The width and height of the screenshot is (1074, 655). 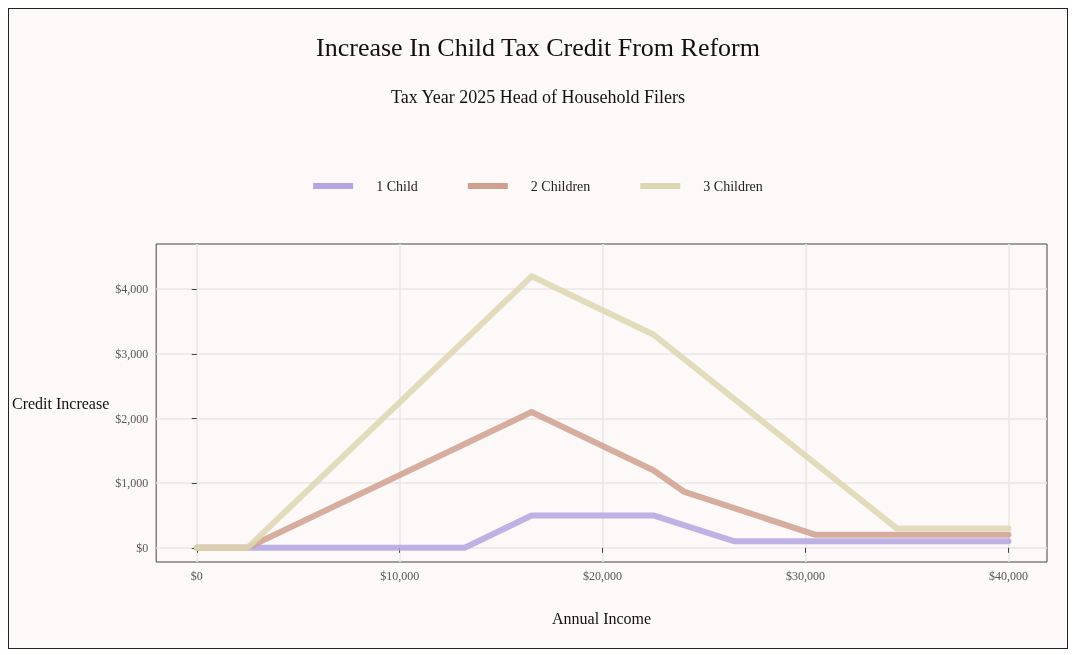 What do you see at coordinates (132, 289) in the screenshot?
I see `y-tick-label: $4,000` at bounding box center [132, 289].